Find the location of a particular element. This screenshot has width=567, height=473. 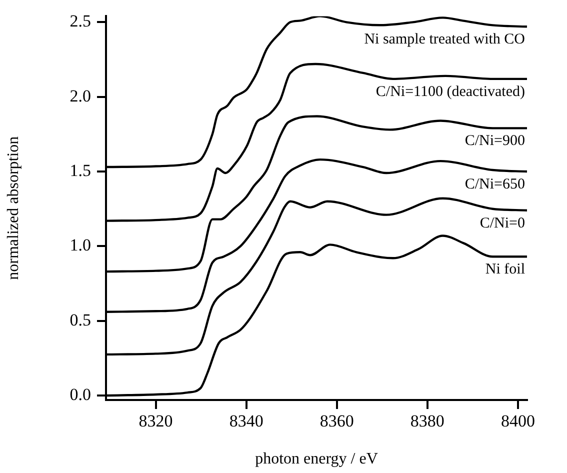

series-label: Ni sample treated with CO is located at coordinates (445, 40).